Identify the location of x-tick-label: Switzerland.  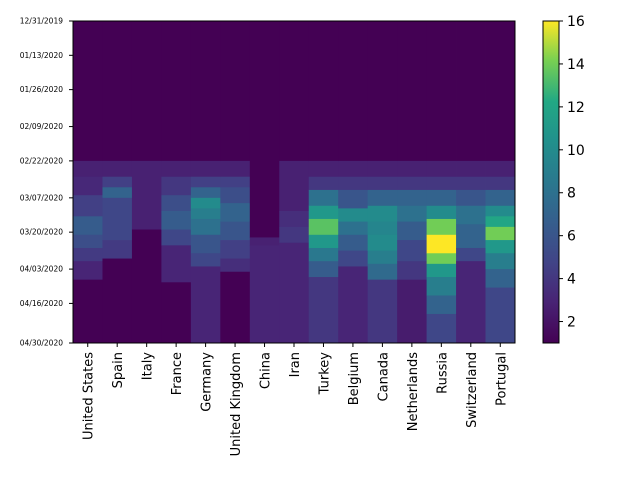
(472, 390).